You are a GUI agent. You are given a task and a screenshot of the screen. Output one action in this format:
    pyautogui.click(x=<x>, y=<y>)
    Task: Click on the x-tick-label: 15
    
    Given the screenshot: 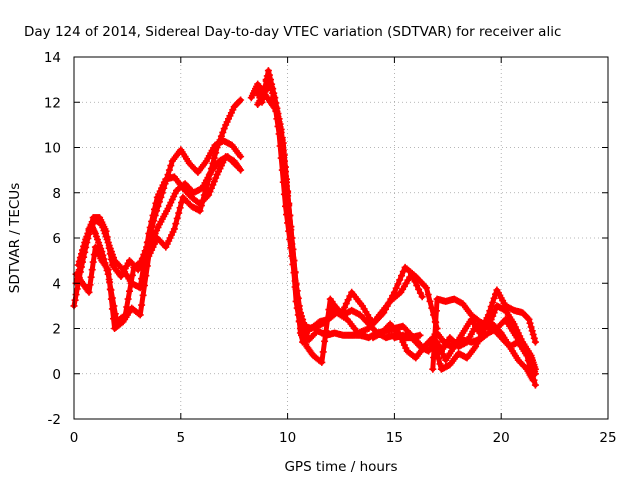 What is the action you would take?
    pyautogui.click(x=394, y=438)
    